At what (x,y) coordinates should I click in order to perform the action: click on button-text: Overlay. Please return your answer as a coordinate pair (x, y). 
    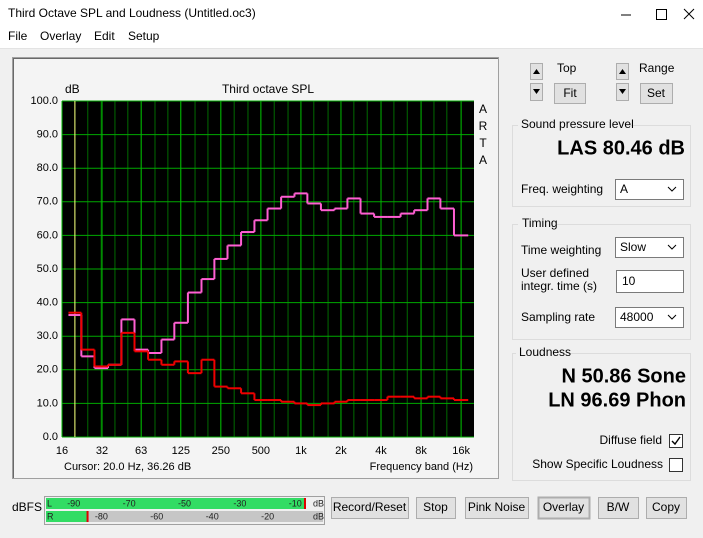
    Looking at the image, I should click on (563, 507).